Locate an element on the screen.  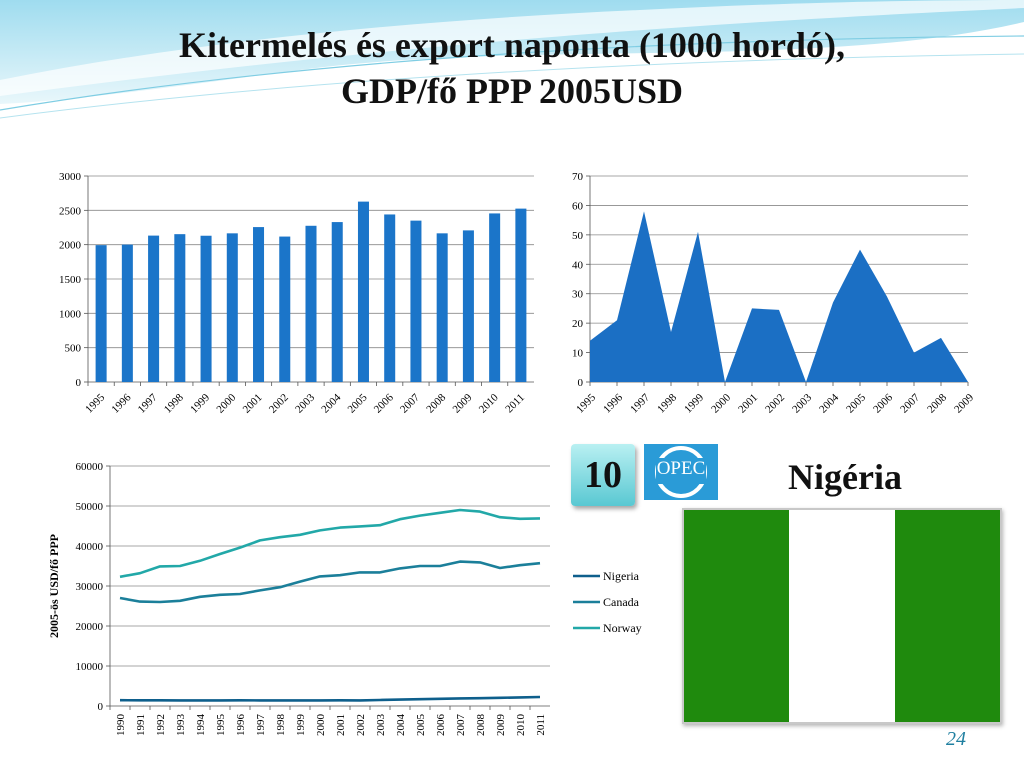
area-chart-xtick-label: 2008 is located at coordinates (937, 403).